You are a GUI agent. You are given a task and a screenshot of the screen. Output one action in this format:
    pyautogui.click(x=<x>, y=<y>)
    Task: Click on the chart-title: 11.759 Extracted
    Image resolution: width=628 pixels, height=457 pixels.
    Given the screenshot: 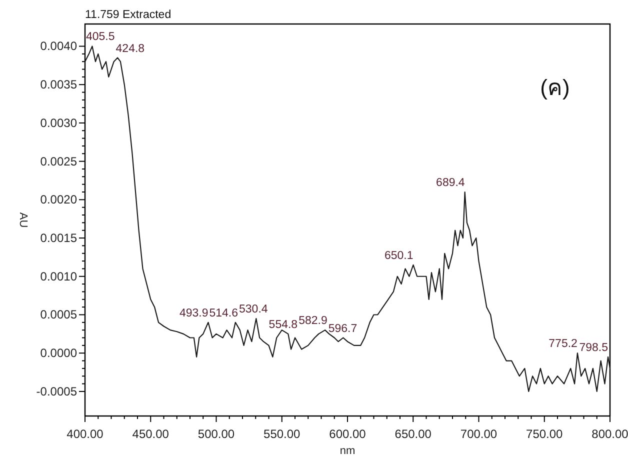 What is the action you would take?
    pyautogui.click(x=128, y=15)
    